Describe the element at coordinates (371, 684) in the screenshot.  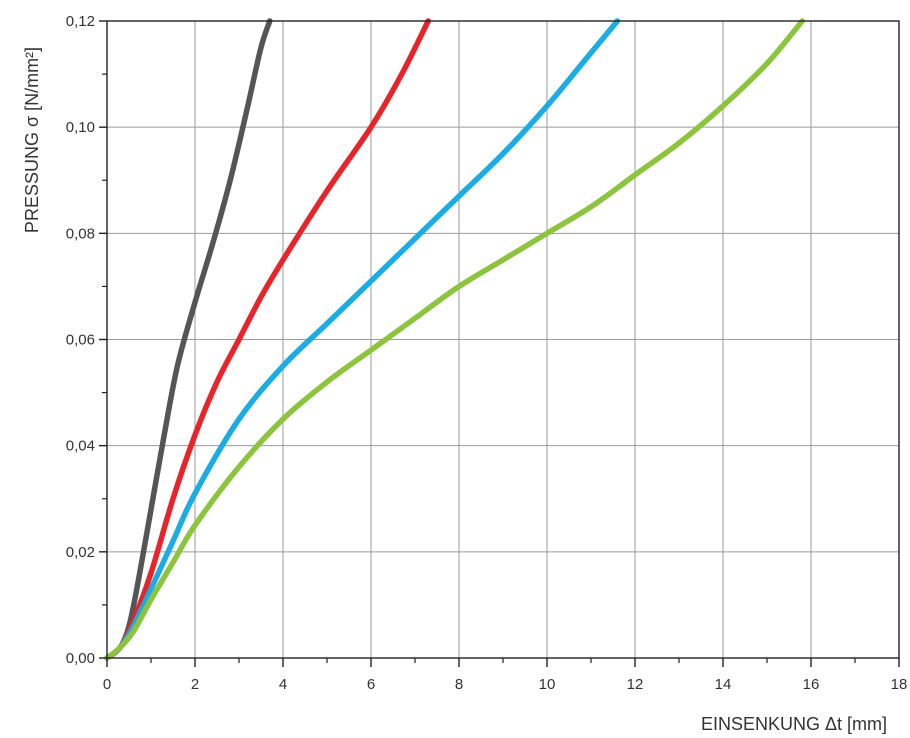
I see `x-tick-label: 6` at that location.